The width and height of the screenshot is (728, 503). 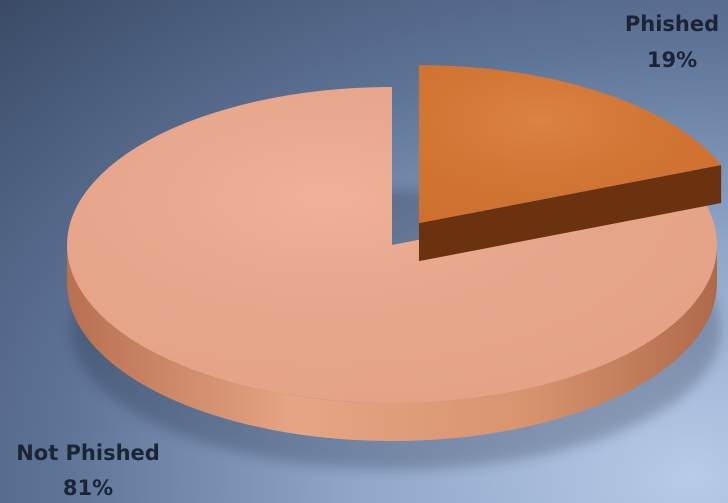 I want to click on slice-label-not-phished: Not Phished 81%, so click(x=88, y=470).